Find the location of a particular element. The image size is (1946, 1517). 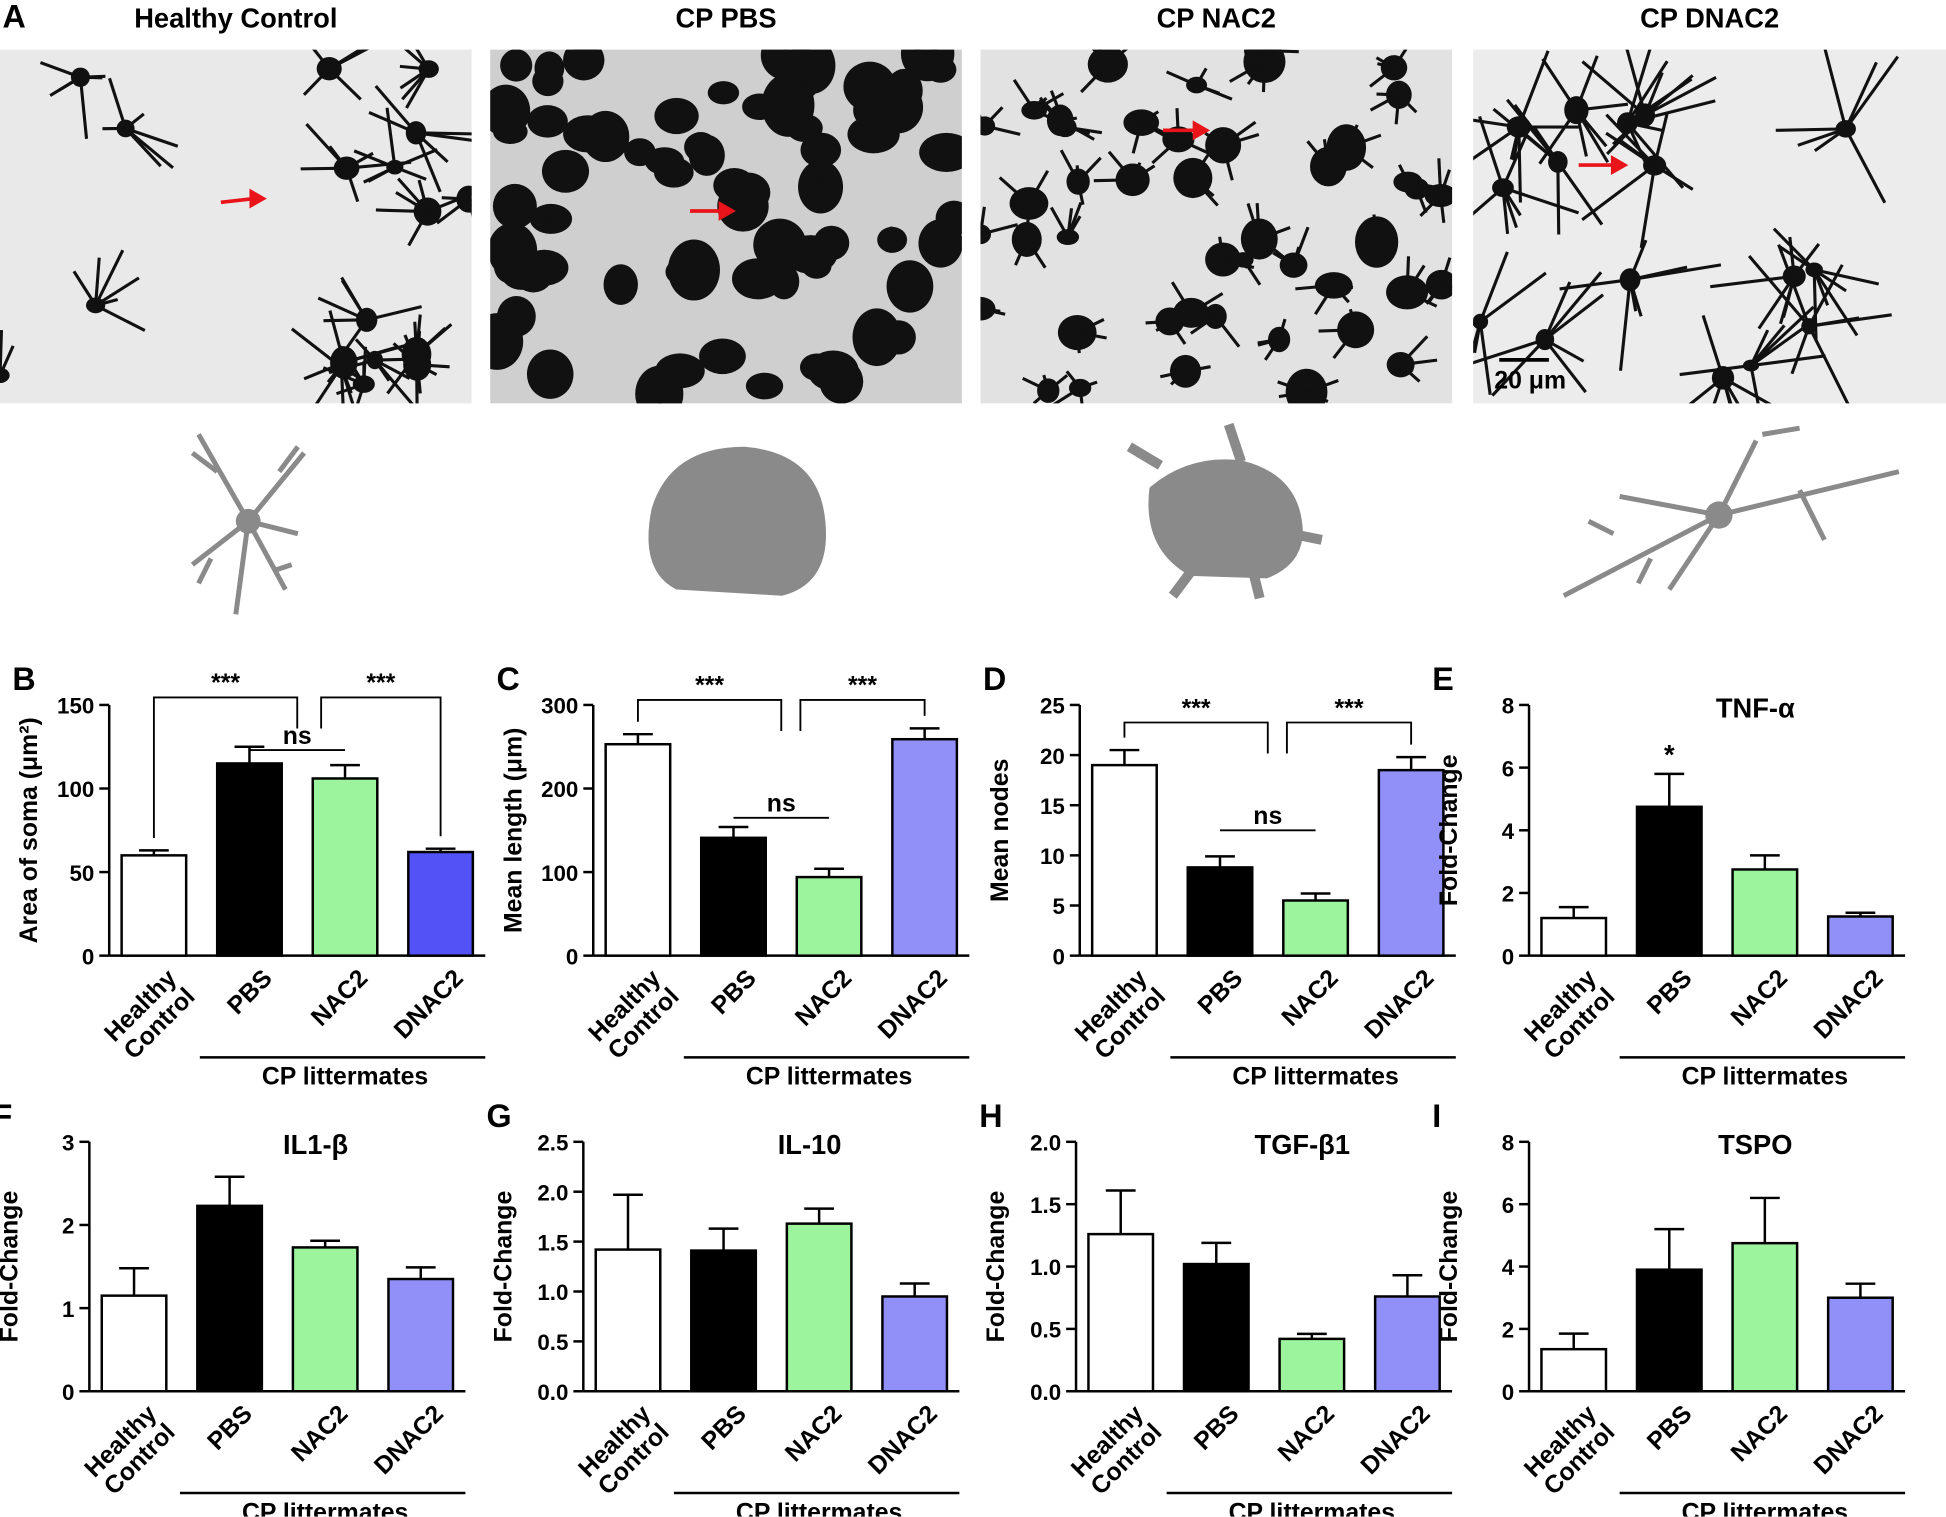

y-tick-label: 6 is located at coordinates (1508, 768).